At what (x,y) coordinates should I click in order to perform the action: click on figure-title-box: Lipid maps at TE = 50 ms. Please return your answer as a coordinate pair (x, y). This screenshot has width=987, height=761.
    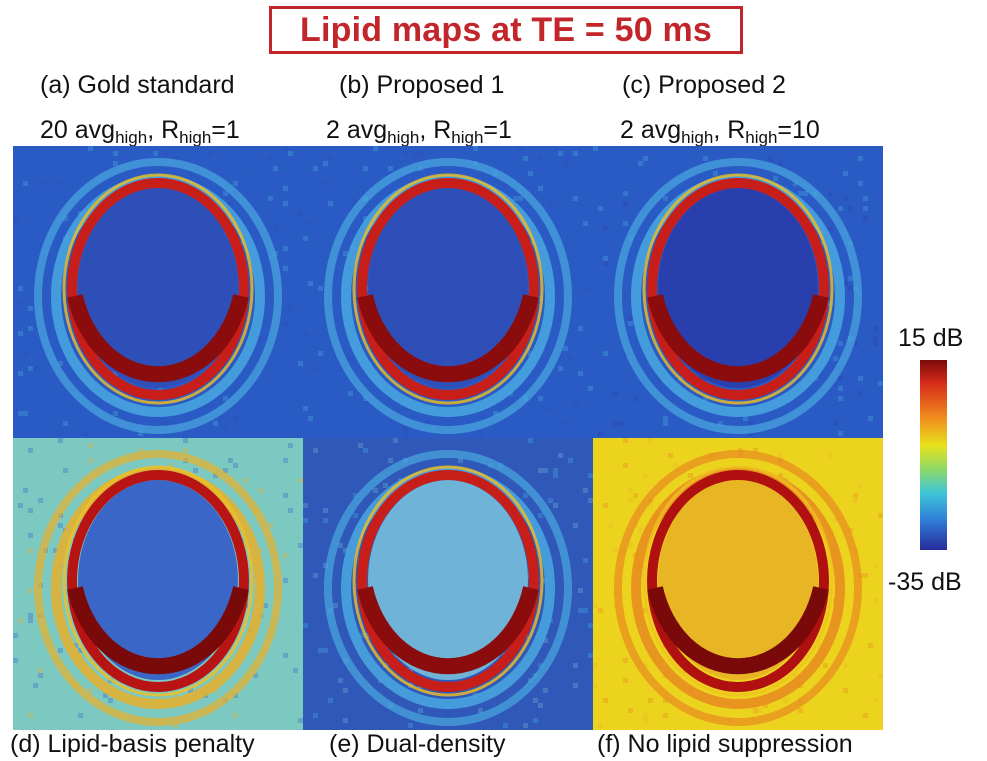
    Looking at the image, I should click on (506, 30).